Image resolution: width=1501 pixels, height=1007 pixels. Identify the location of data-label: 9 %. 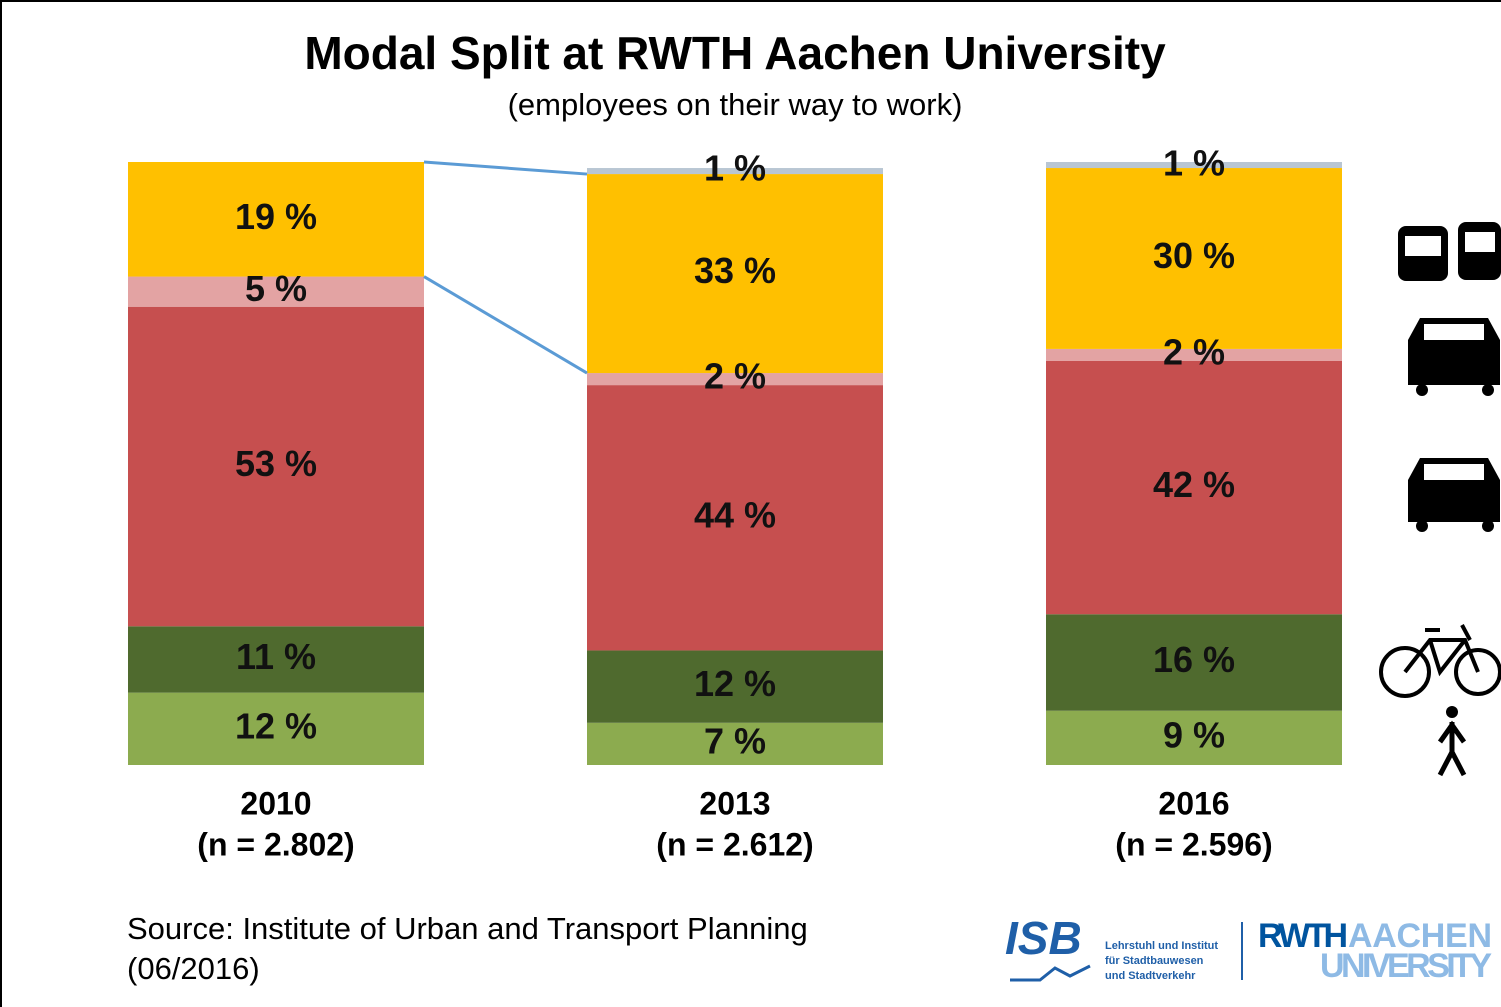
(1194, 734).